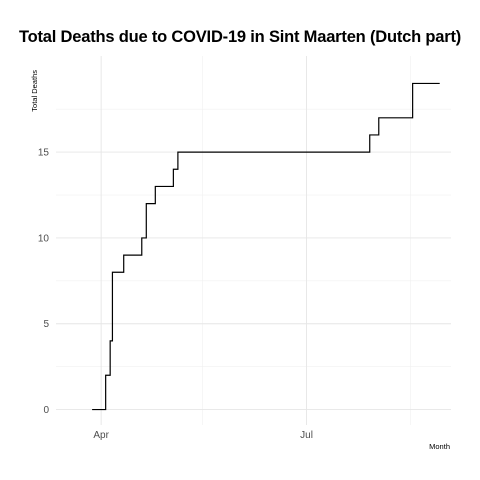 This screenshot has width=480, height=480. What do you see at coordinates (306, 435) in the screenshot?
I see `x-tick-label: Jul` at bounding box center [306, 435].